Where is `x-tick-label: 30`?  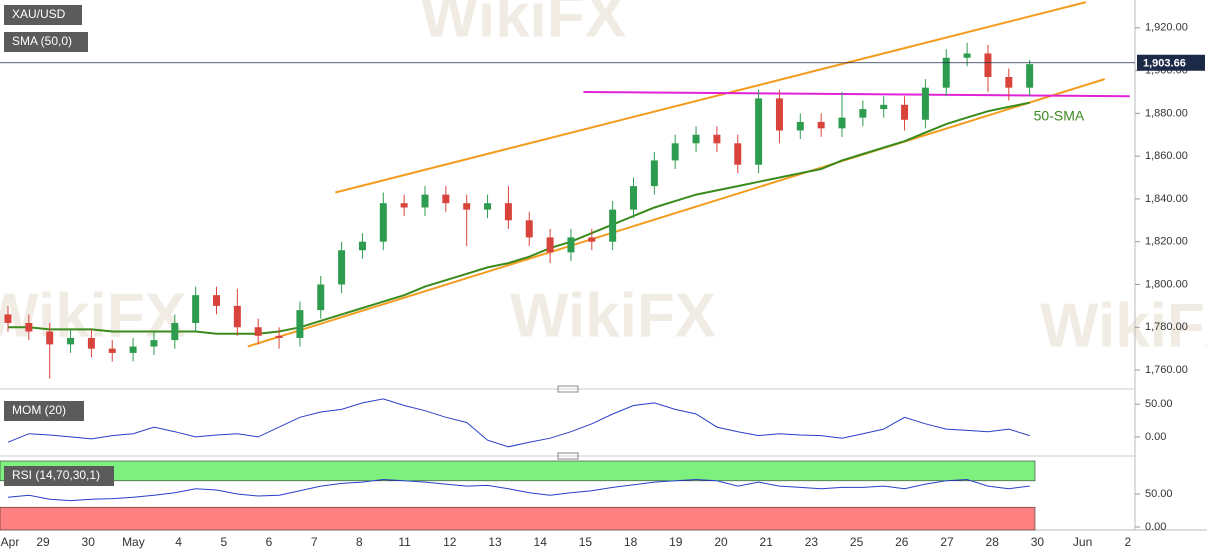
x-tick-label: 30 is located at coordinates (89, 542).